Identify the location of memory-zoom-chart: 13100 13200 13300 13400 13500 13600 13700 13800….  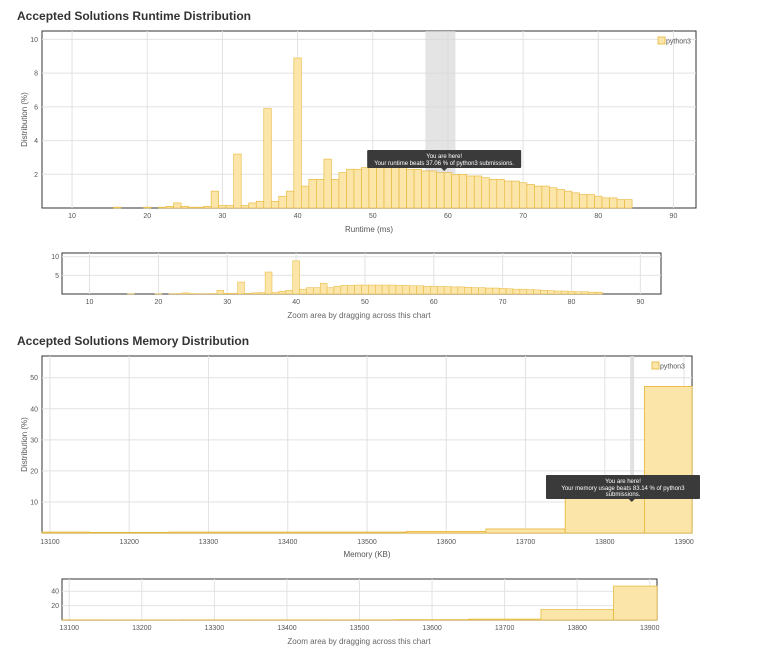
(355, 612).